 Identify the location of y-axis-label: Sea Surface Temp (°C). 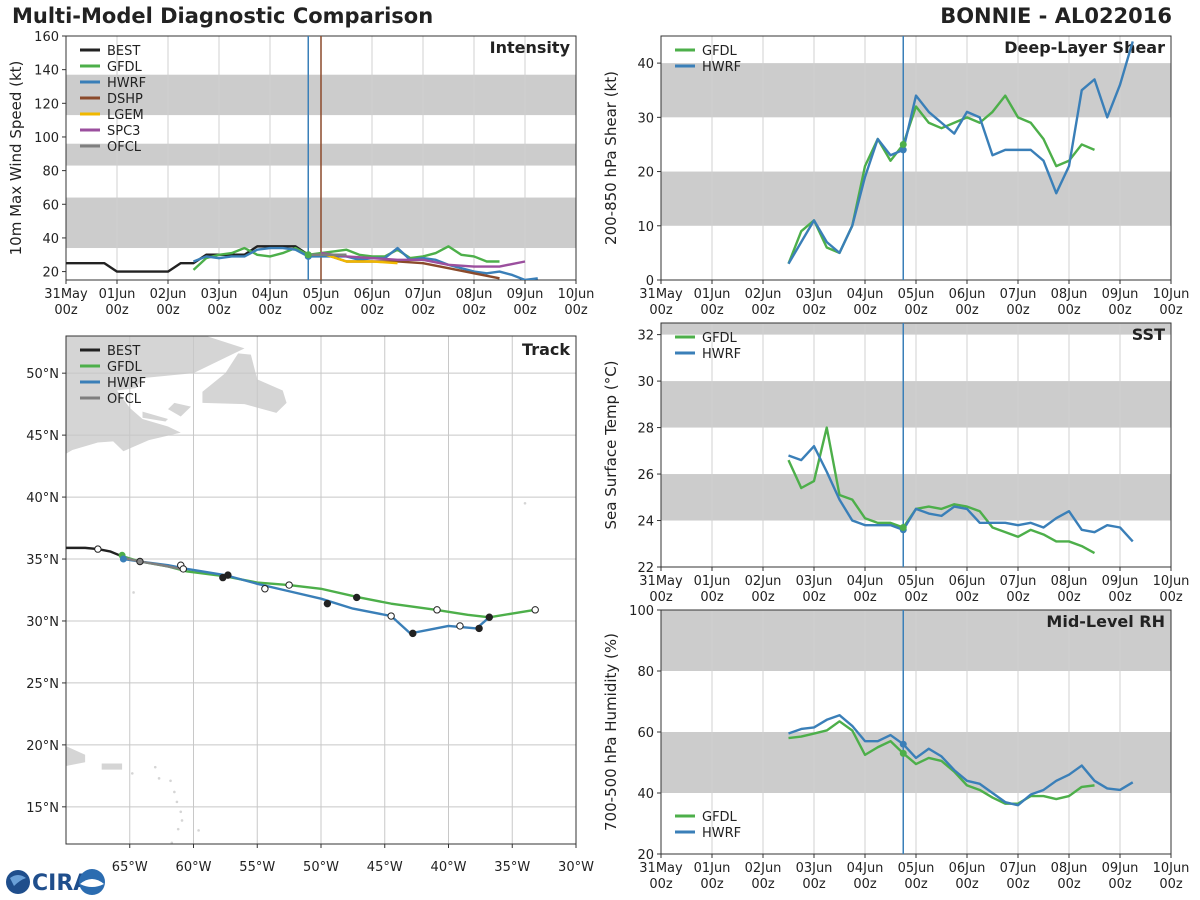
(611, 444).